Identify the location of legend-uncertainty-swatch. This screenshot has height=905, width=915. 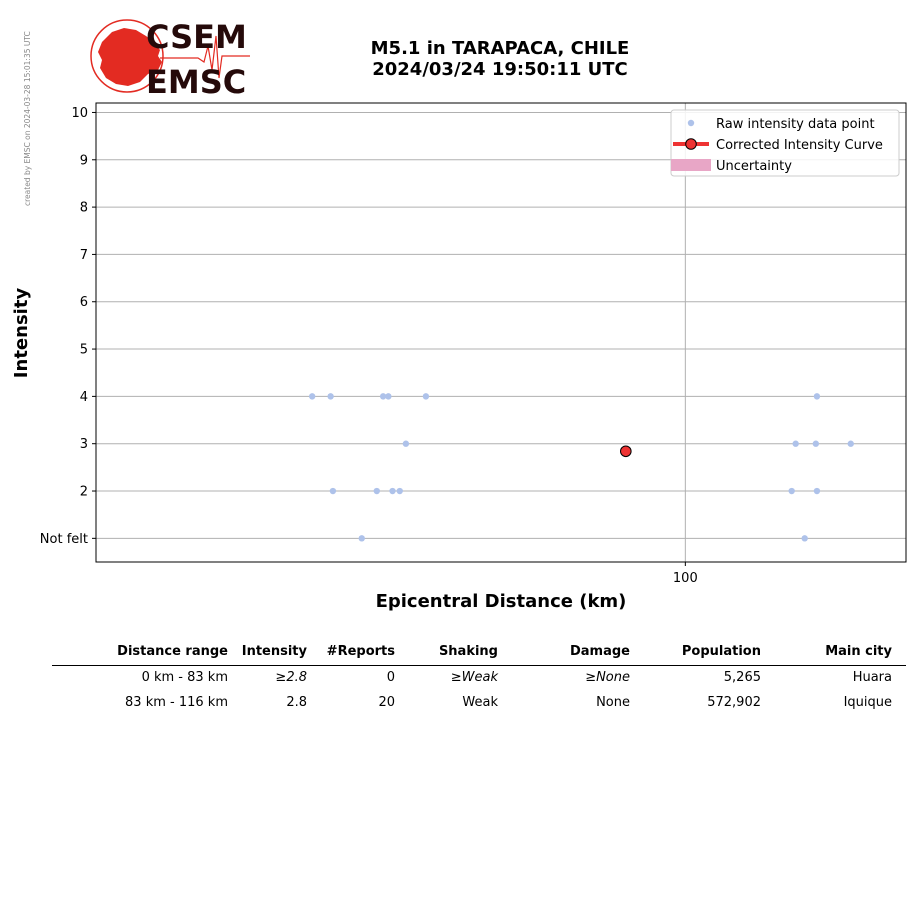
(691, 165).